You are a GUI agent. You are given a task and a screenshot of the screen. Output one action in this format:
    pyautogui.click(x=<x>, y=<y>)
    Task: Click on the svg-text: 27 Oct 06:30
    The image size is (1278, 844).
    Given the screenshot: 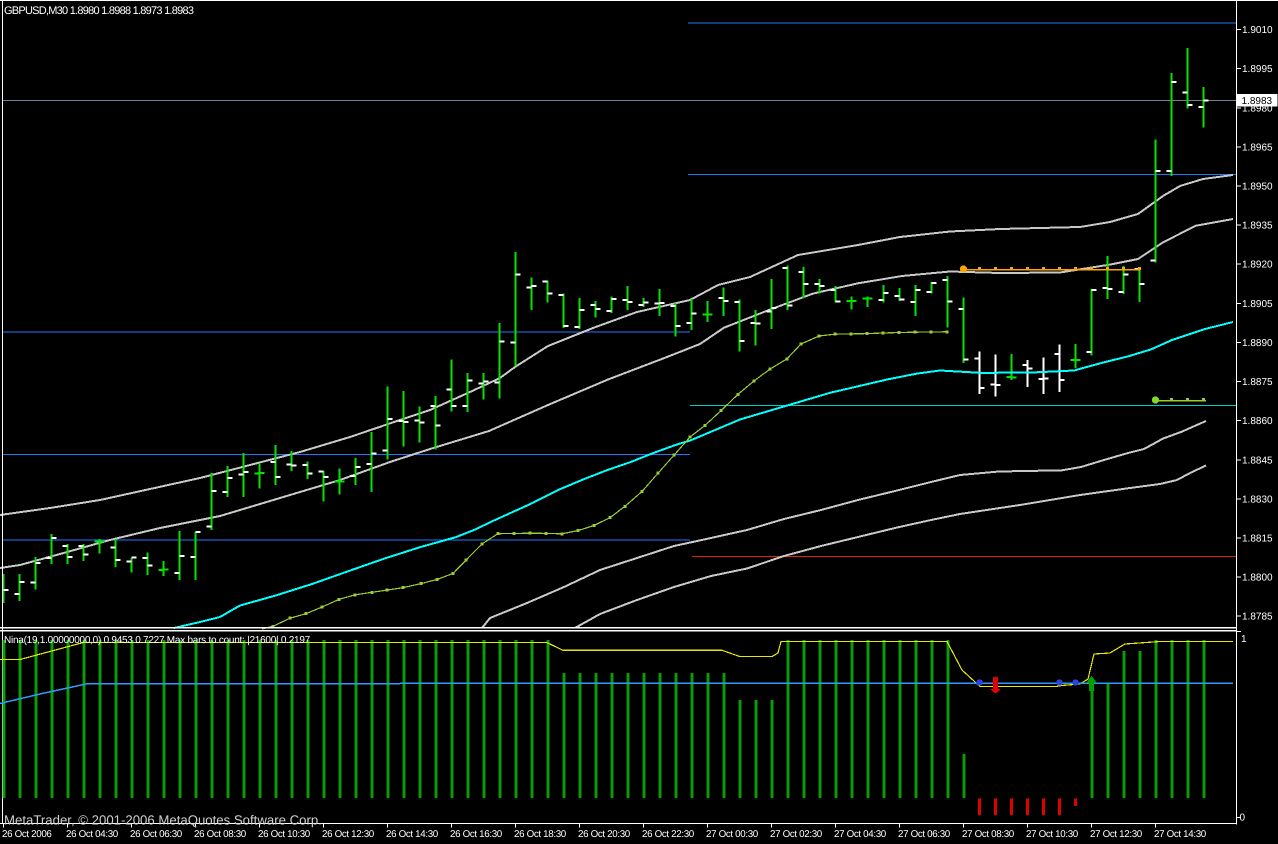 What is the action you would take?
    pyautogui.click(x=924, y=834)
    